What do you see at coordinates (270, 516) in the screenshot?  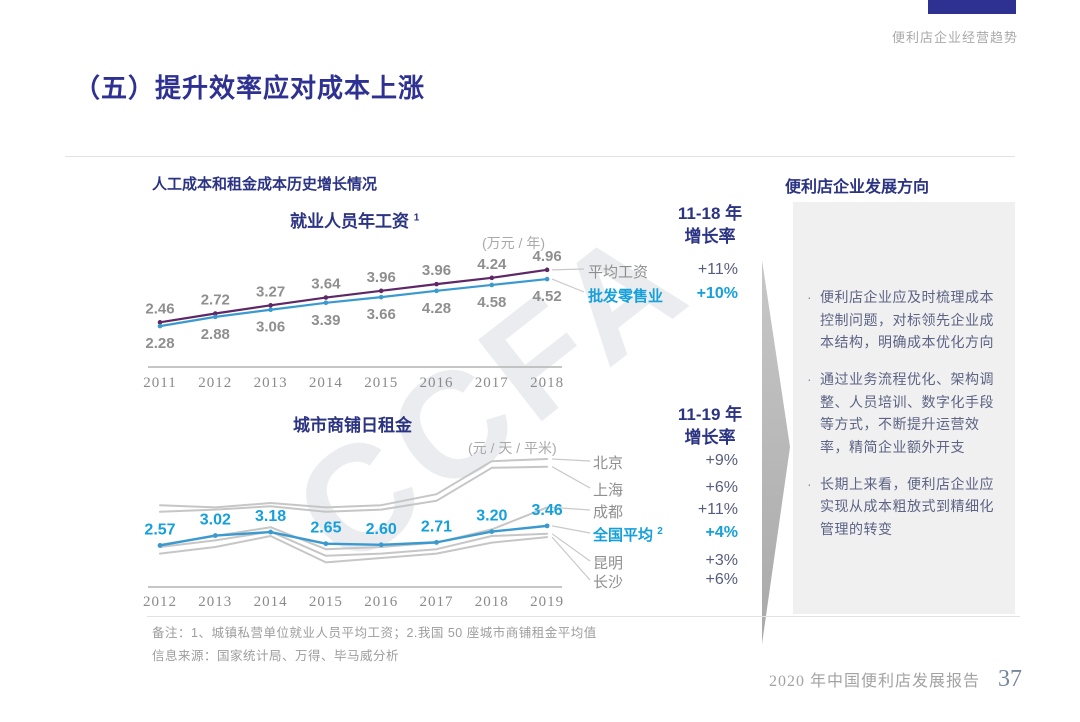 I see `svg-text: 3.18` at bounding box center [270, 516].